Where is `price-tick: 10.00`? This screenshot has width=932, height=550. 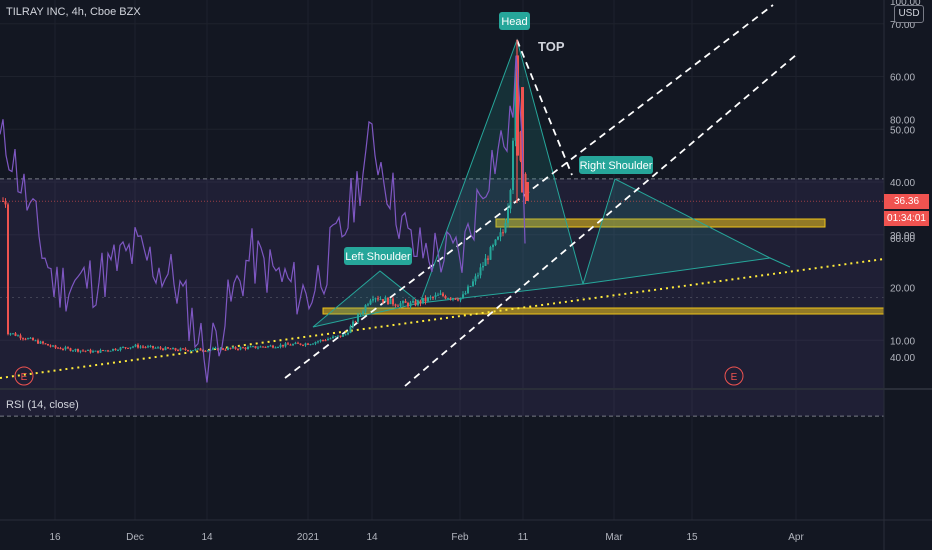
price-tick: 10.00 is located at coordinates (902, 341).